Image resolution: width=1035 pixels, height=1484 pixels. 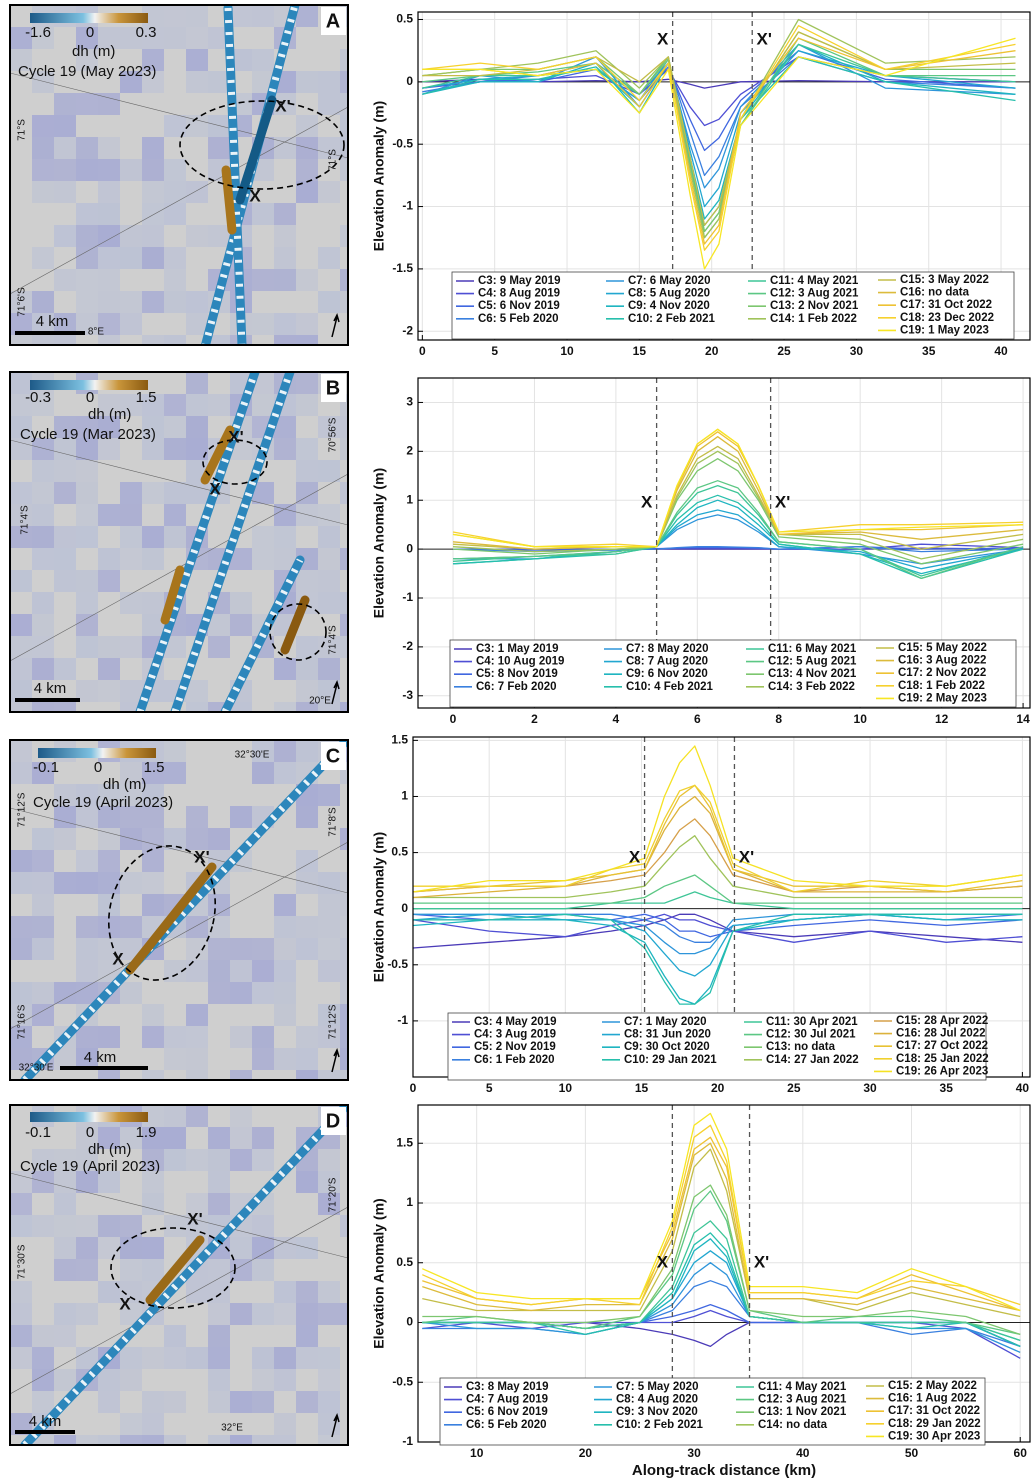 What do you see at coordinates (333, 21) in the screenshot?
I see `panel-label: A` at bounding box center [333, 21].